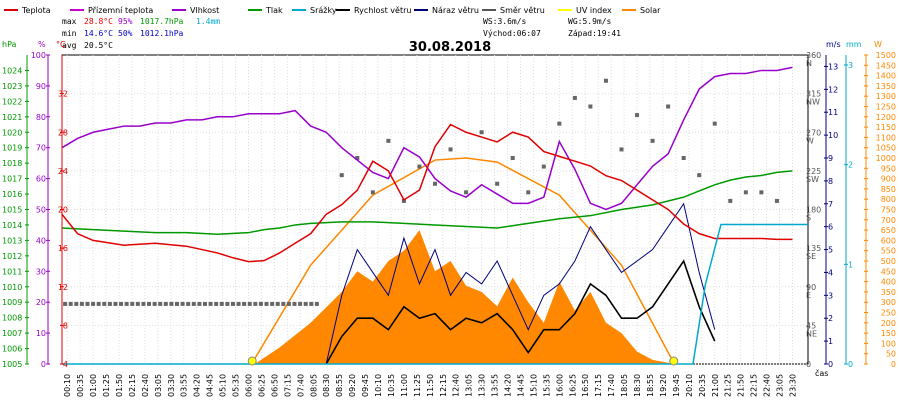  What do you see at coordinates (572, 385) in the screenshot?
I see `x-tick-label: 16:25` at bounding box center [572, 385].